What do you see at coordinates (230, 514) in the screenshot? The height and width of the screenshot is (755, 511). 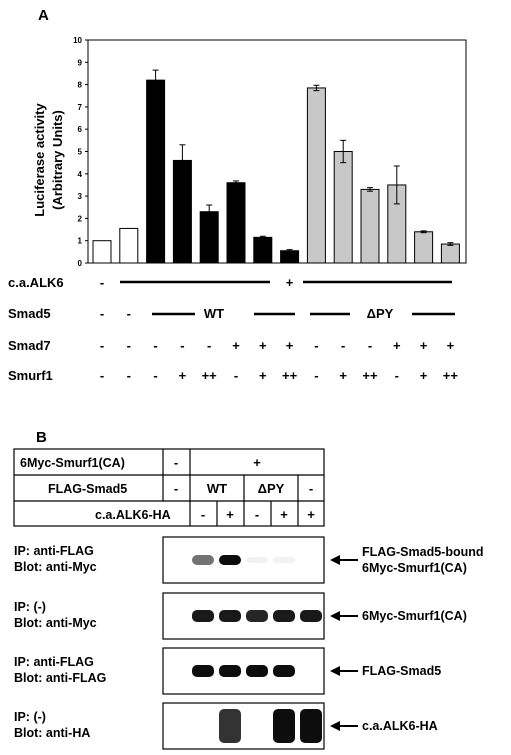 I see `table-row3-cell-2: +` at bounding box center [230, 514].